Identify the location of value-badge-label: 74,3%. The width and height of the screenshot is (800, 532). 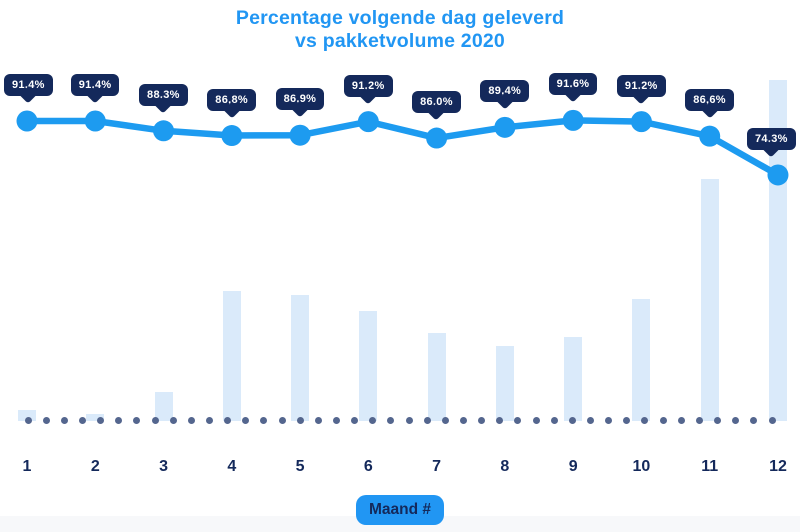
(771, 138).